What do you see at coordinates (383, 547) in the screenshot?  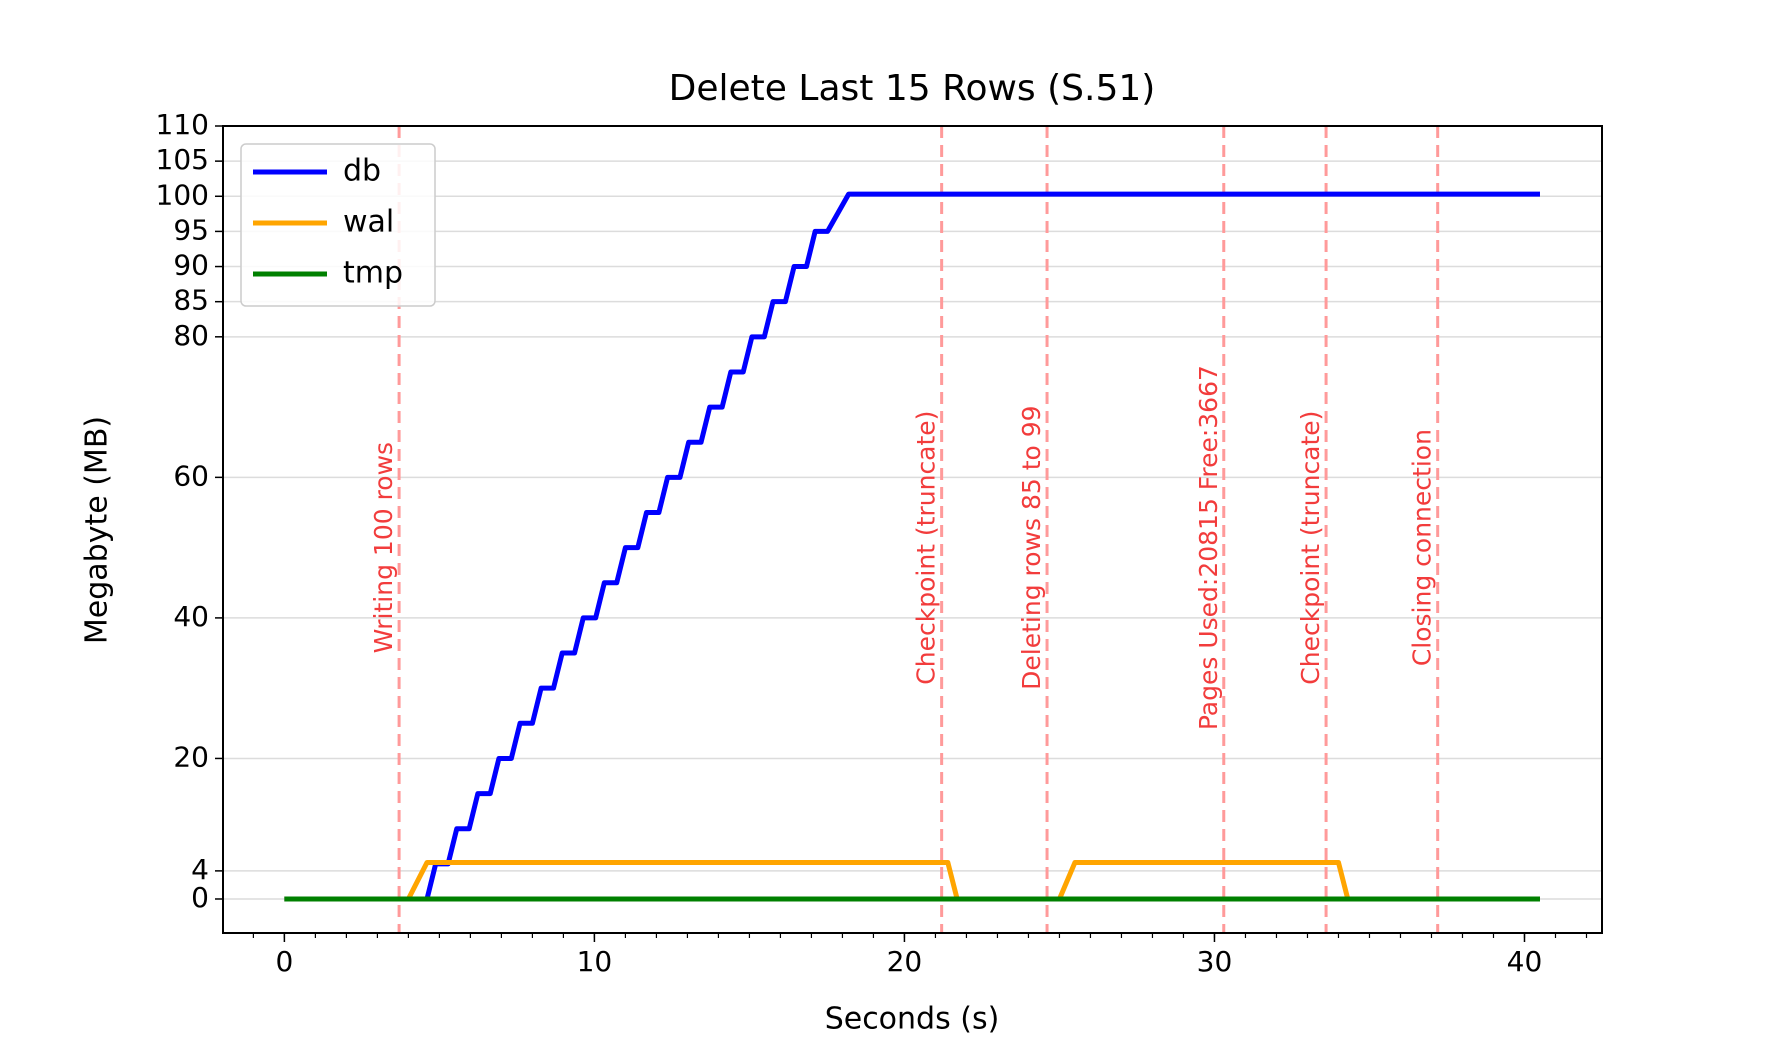 I see `event-label: Writing 100 rows` at bounding box center [383, 547].